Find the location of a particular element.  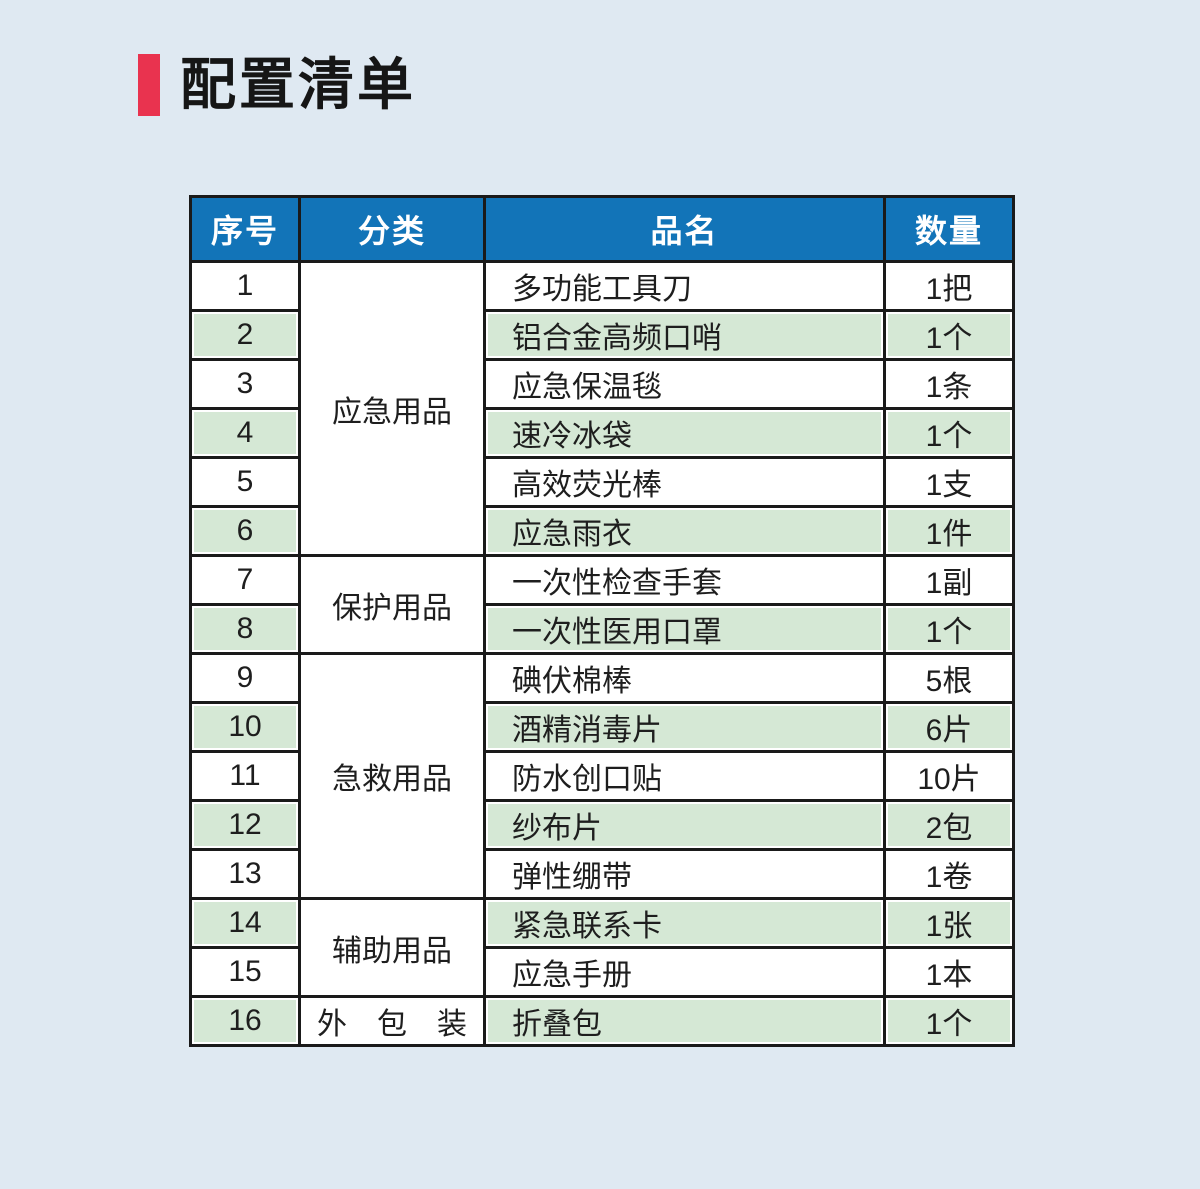

cell-quantity: 2包 is located at coordinates (949, 825).